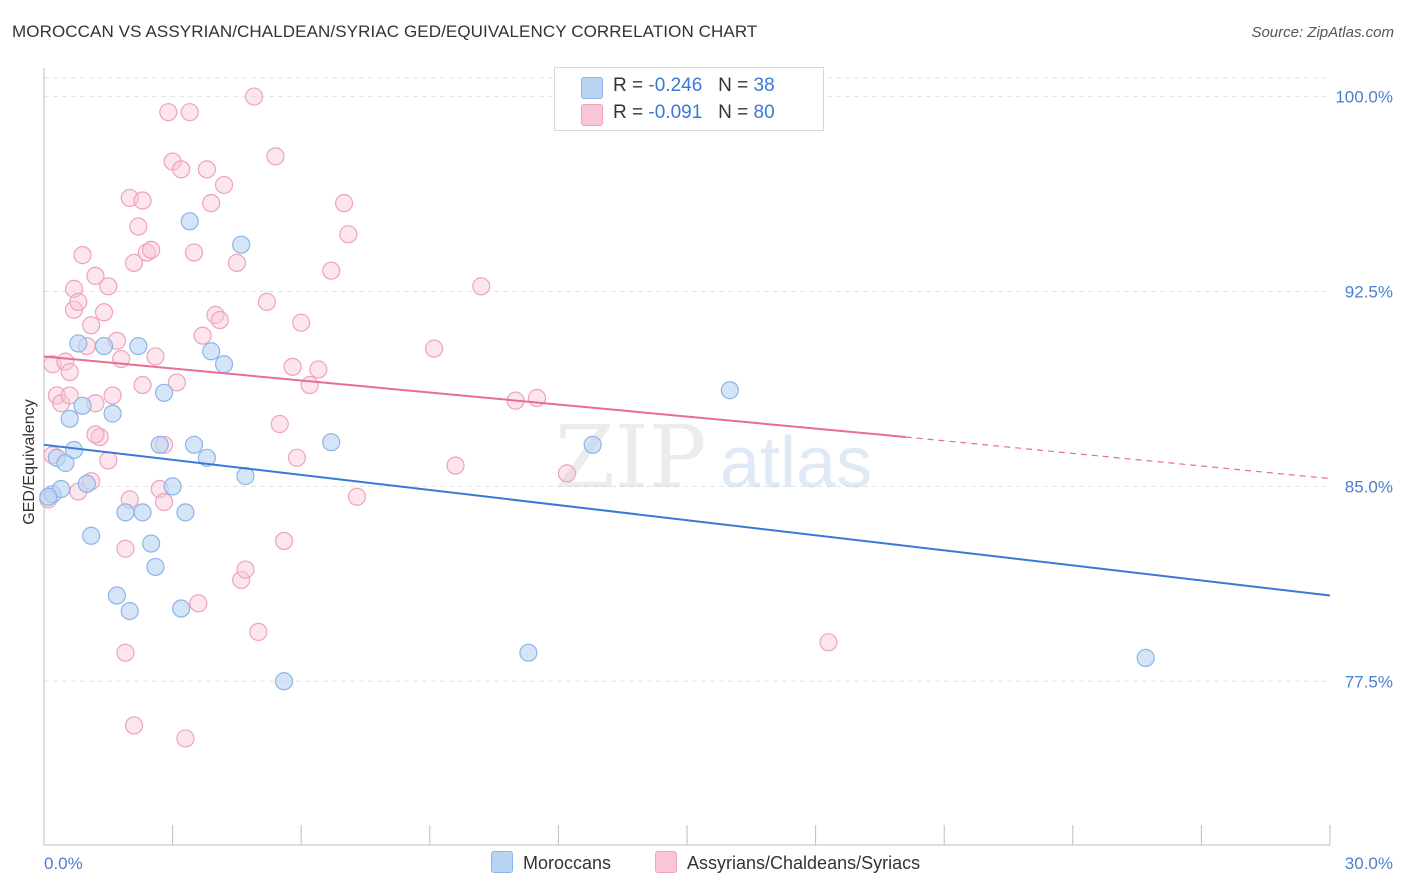 Image resolution: width=1406 pixels, height=892 pixels. What do you see at coordinates (567, 863) in the screenshot?
I see `bottom-legend-label-moroccans: Moroccans` at bounding box center [567, 863].